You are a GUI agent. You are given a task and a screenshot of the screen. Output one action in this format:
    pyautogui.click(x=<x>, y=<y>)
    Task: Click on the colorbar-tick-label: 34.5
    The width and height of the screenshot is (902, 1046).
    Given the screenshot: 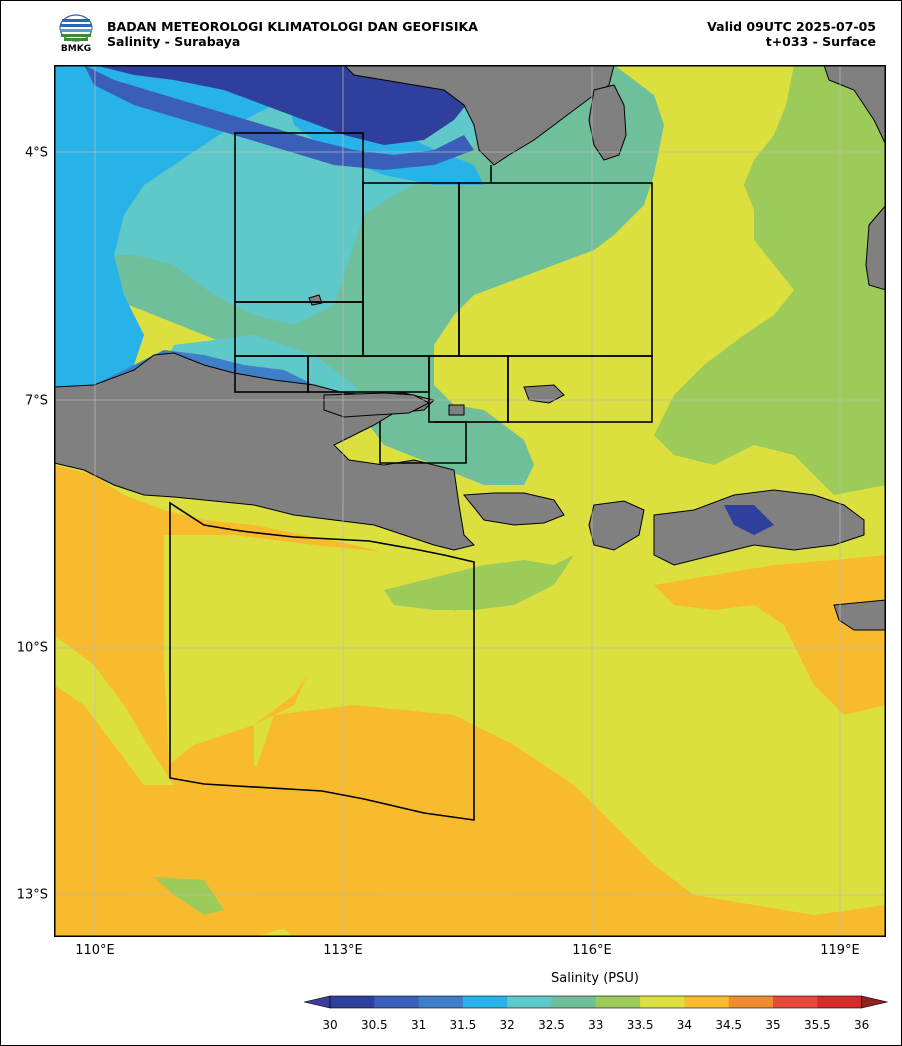 What is the action you would take?
    pyautogui.click(x=729, y=1025)
    